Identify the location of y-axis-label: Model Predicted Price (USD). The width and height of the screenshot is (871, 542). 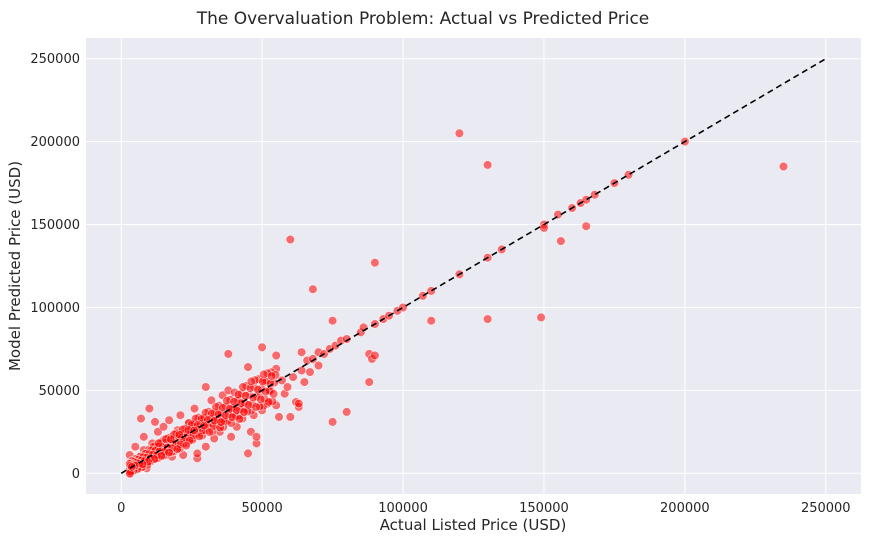
(15, 266).